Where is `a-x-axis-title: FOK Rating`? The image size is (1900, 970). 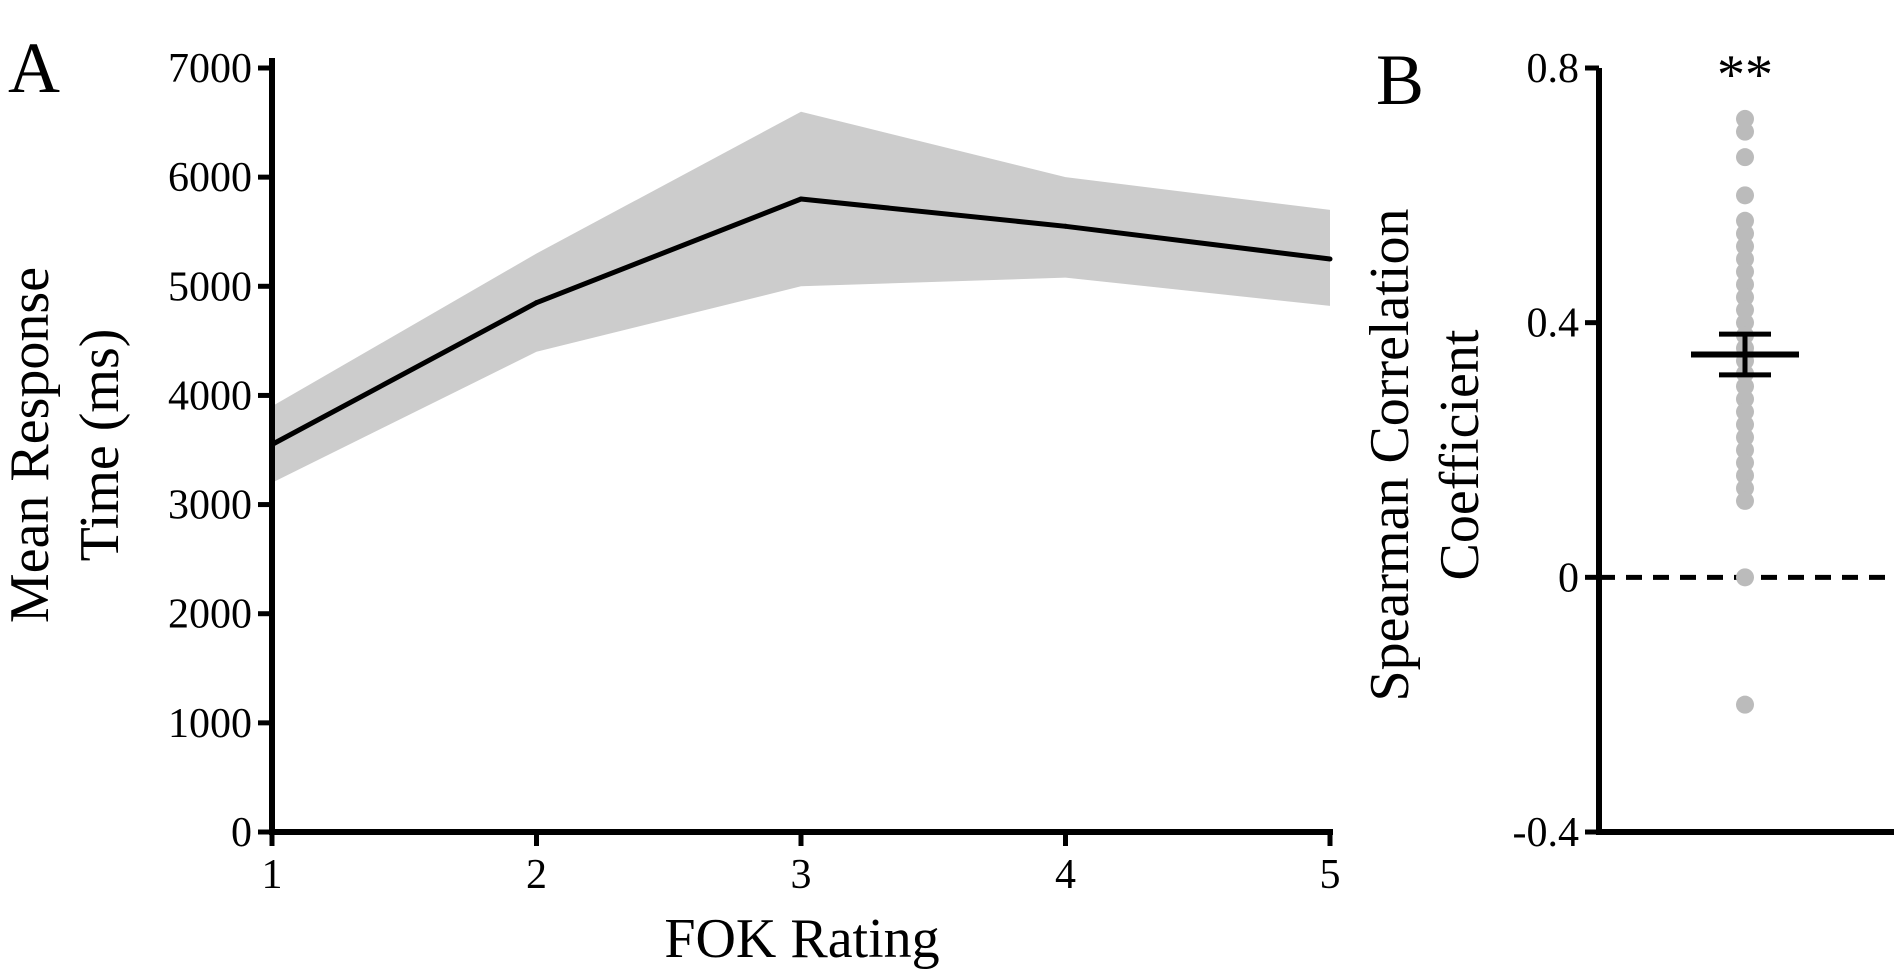
a-x-axis-title: FOK Rating is located at coordinates (801, 939).